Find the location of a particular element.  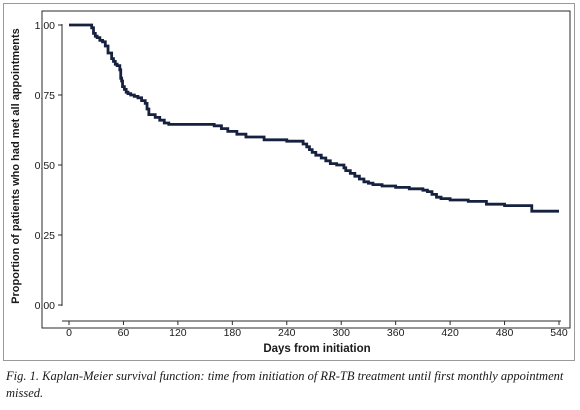

x-tick-label: 540 is located at coordinates (559, 333).